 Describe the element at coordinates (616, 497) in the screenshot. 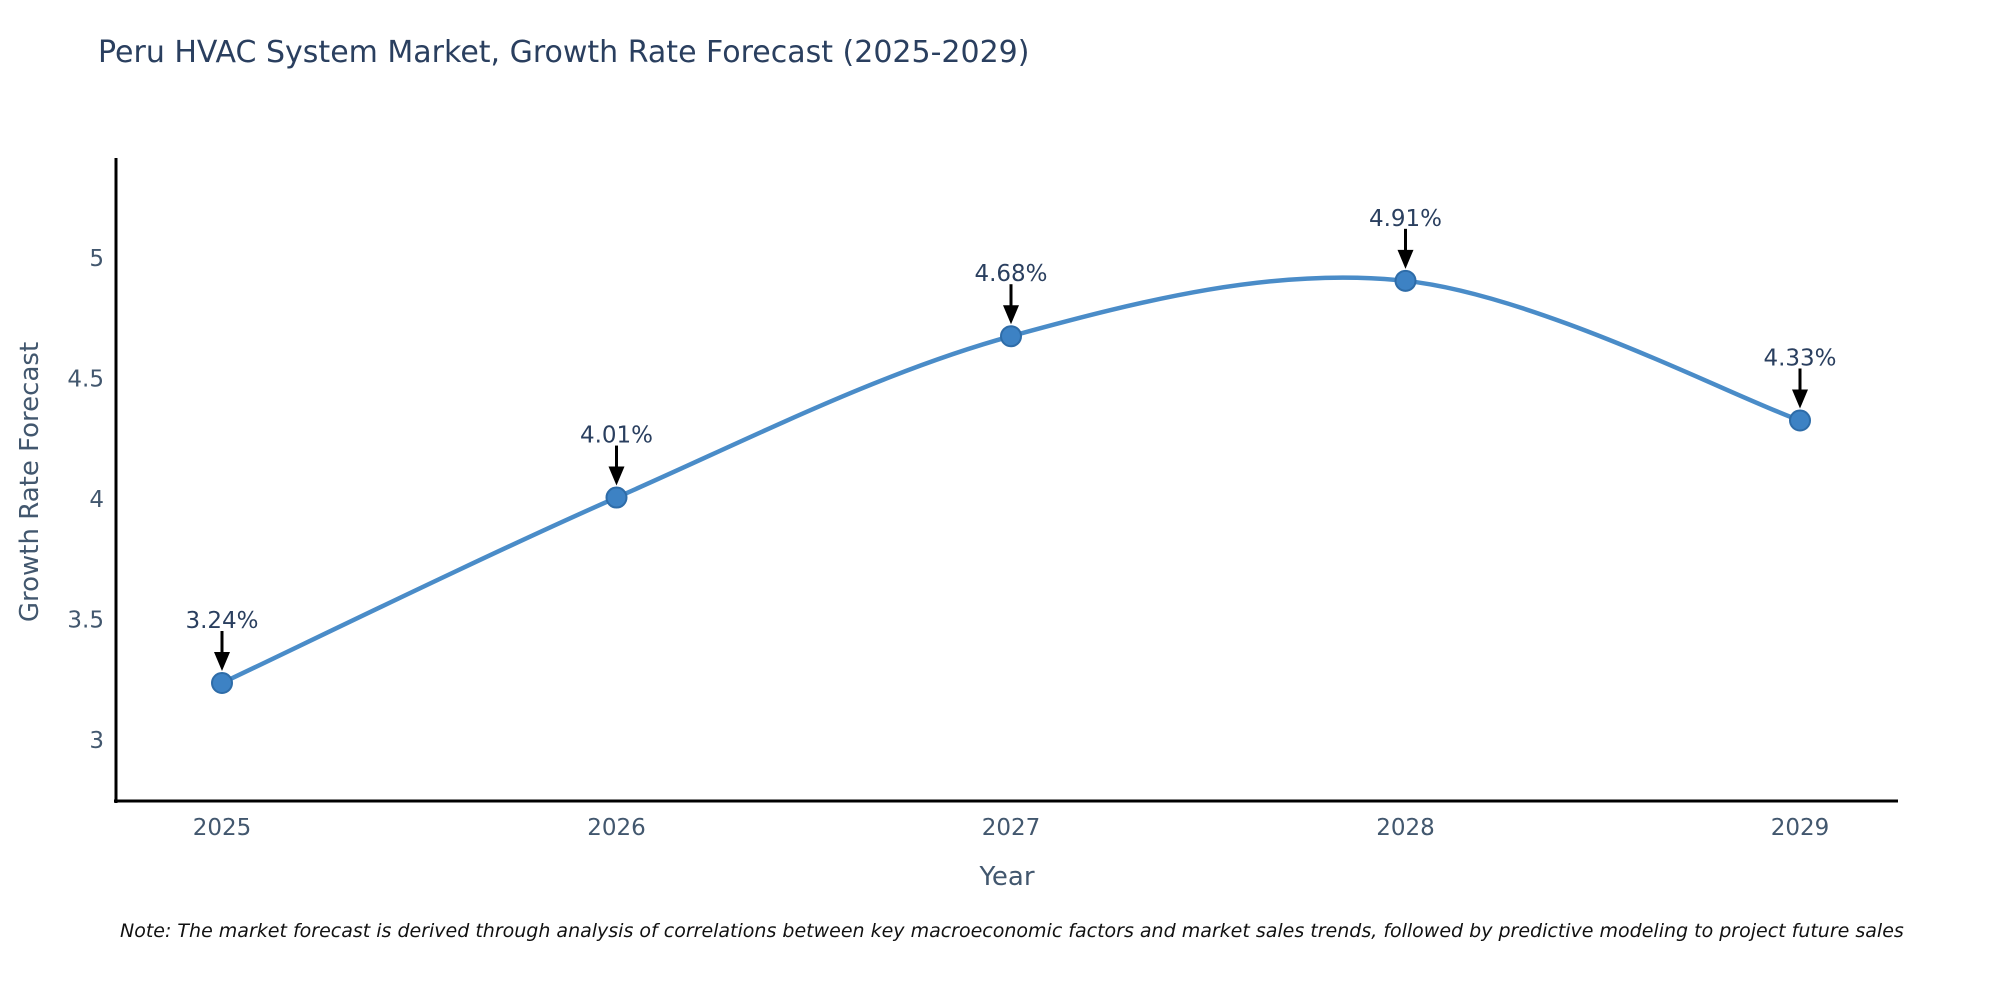

I see `data-point-marker-2026` at that location.